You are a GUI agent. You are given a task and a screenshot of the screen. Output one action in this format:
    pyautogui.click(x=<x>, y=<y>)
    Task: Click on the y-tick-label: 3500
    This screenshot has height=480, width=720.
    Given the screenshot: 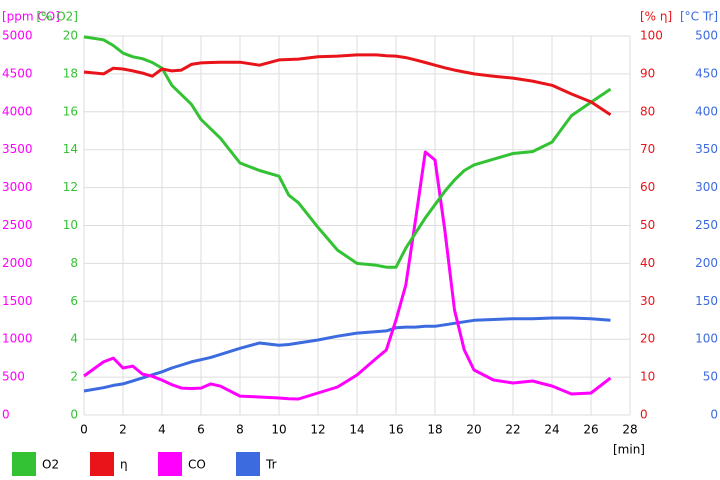 What is the action you would take?
    pyautogui.click(x=17, y=149)
    